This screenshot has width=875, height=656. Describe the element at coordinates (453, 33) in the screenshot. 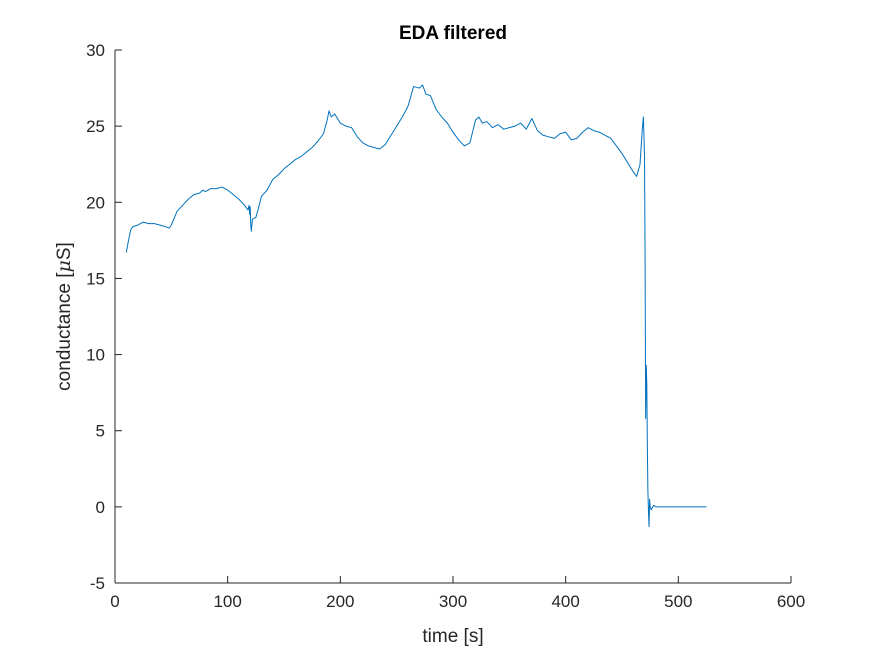

I see `chart-title: EDA filtered` at that location.